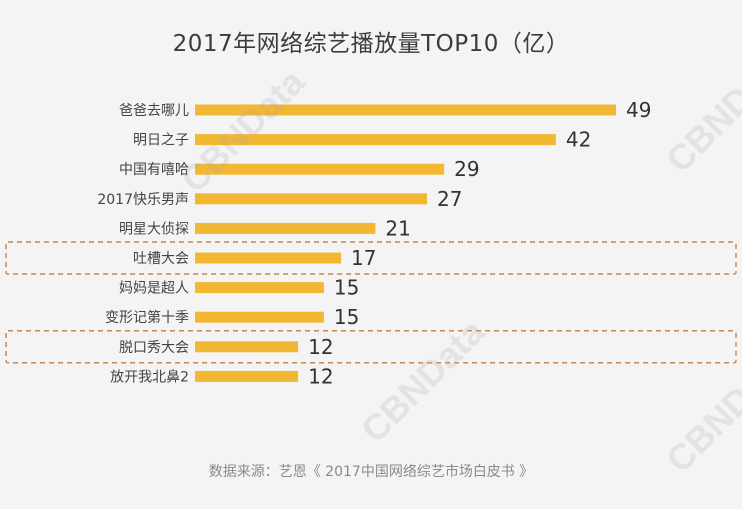  I want to click on value-label: 29, so click(466, 169).